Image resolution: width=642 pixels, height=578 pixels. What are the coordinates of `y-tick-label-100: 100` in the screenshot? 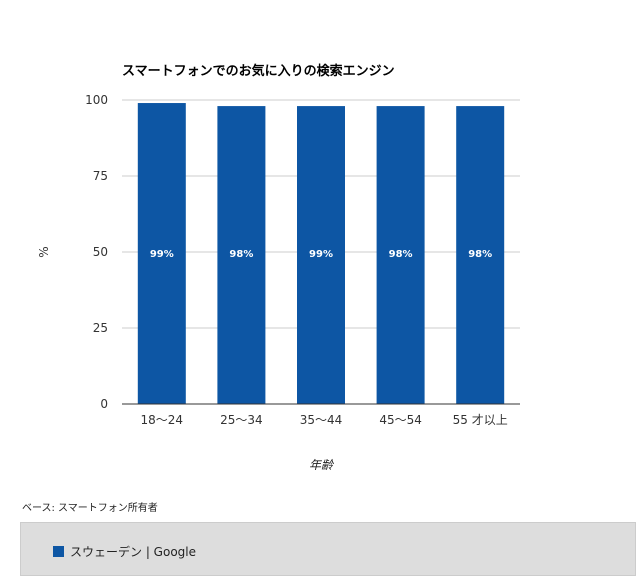 It's located at (96, 100).